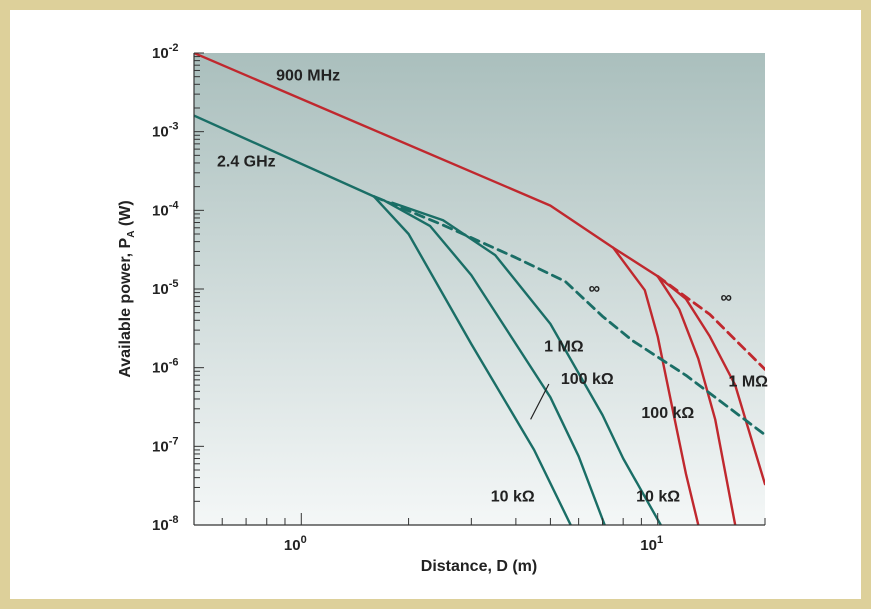  I want to click on annotation-ghz: 2.4 GHz, so click(246, 162).